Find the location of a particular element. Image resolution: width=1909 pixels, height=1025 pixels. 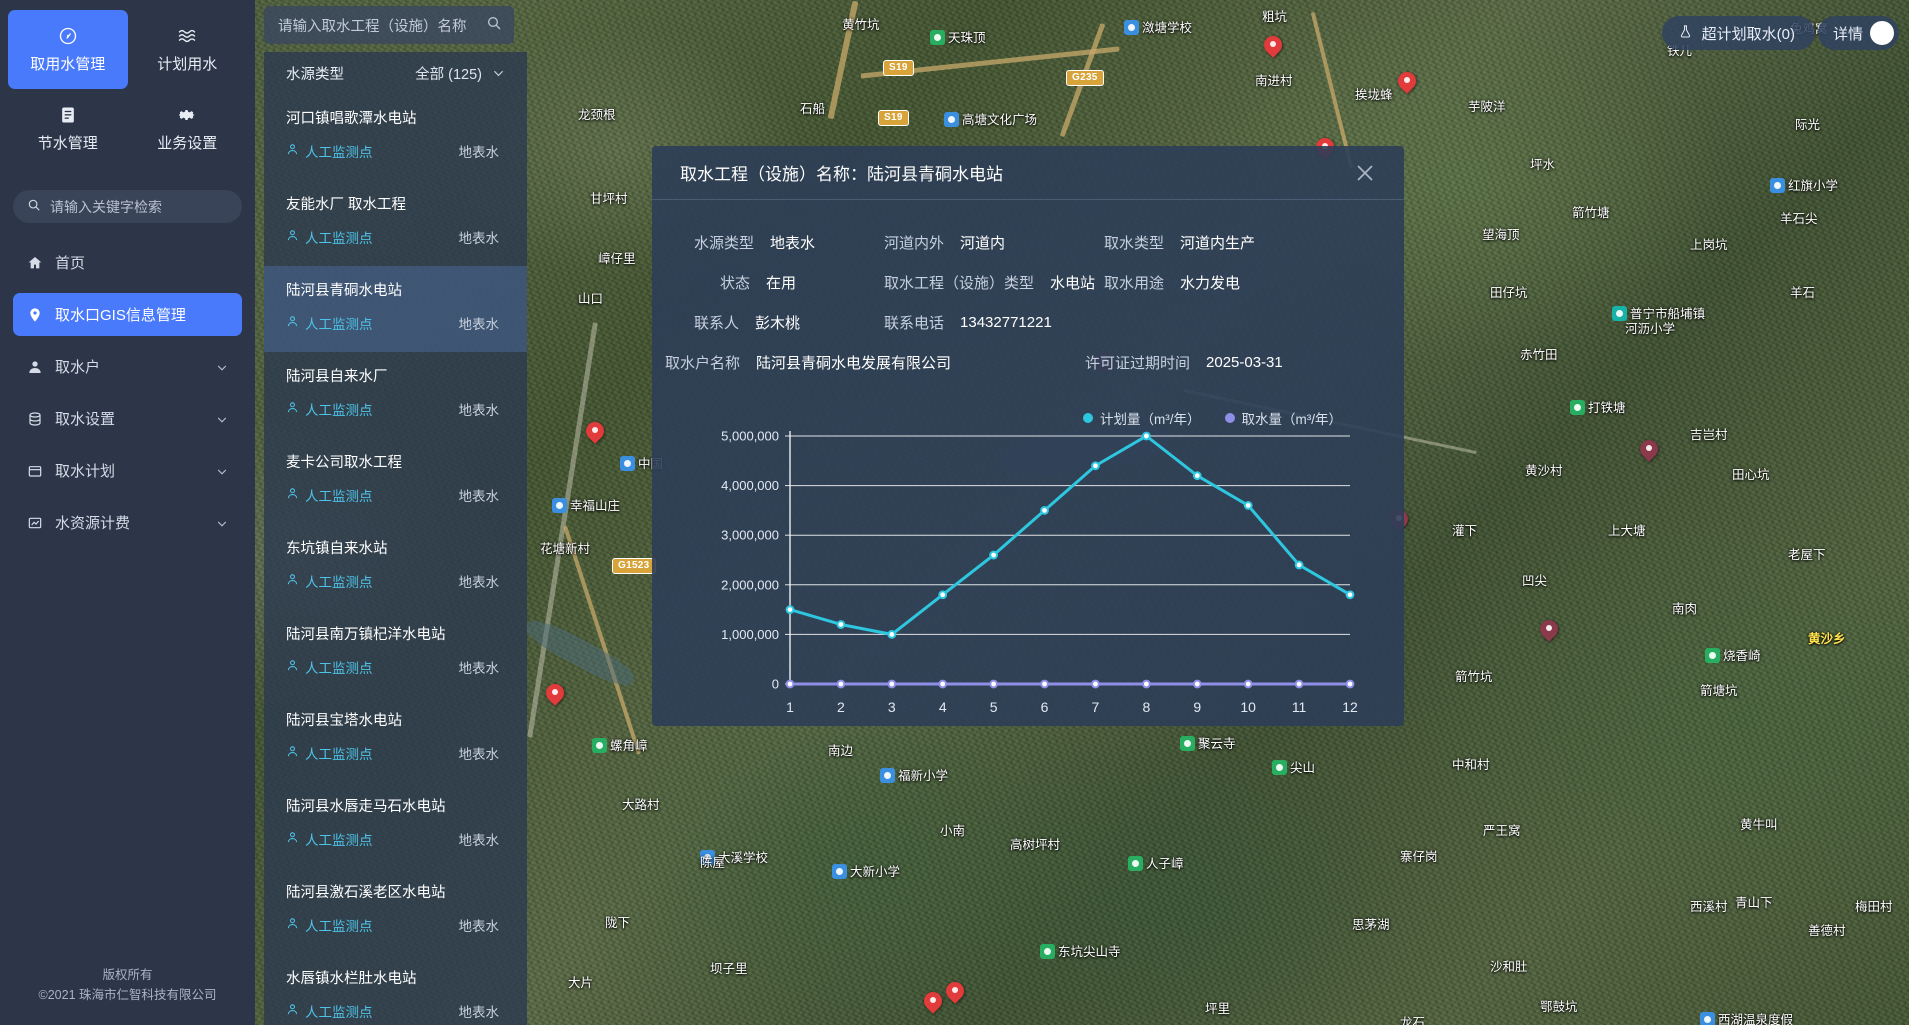

list-item: 陆河县南万镇杞洋水电站 人工监测点 地表水 is located at coordinates (395, 653).